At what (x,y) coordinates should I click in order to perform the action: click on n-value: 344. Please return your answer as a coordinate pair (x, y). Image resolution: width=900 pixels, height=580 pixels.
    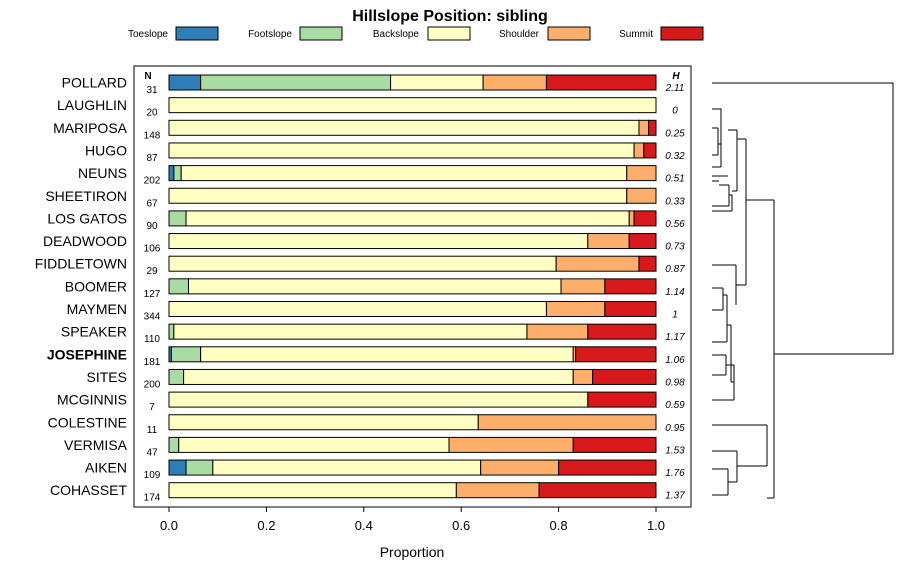
    Looking at the image, I should click on (152, 317).